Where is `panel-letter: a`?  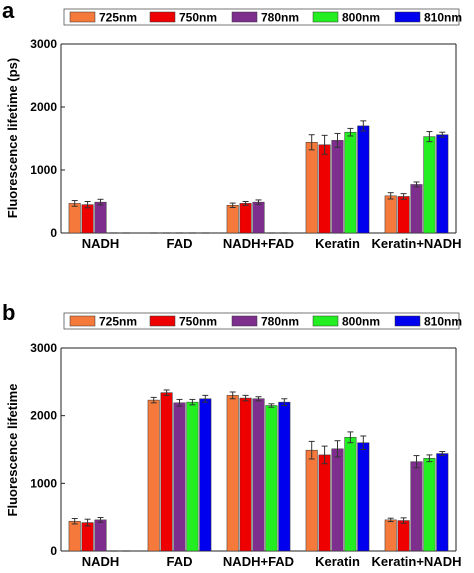
panel-letter: a is located at coordinates (8, 11).